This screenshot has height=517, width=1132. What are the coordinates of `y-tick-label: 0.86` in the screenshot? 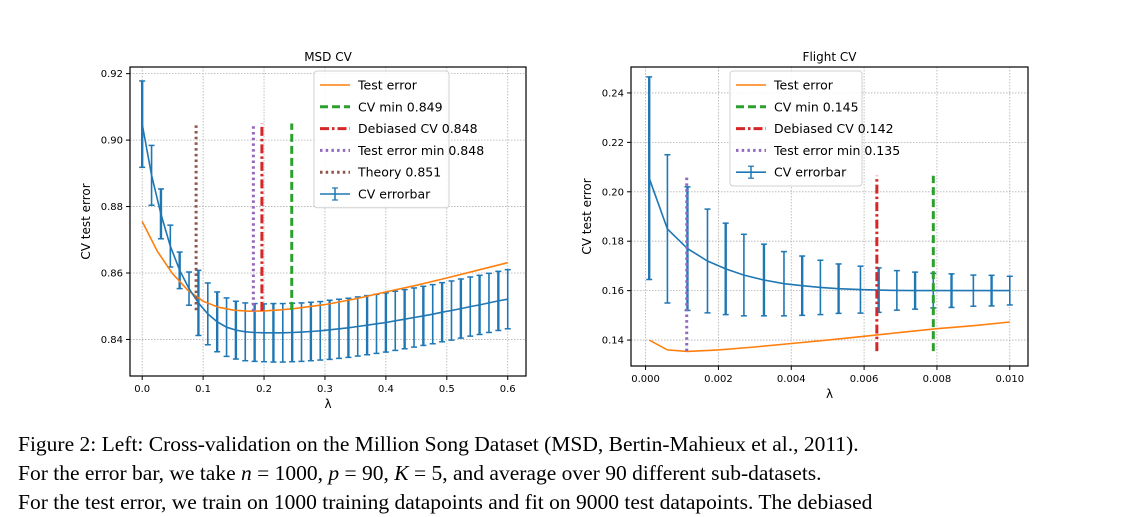 It's located at (112, 274).